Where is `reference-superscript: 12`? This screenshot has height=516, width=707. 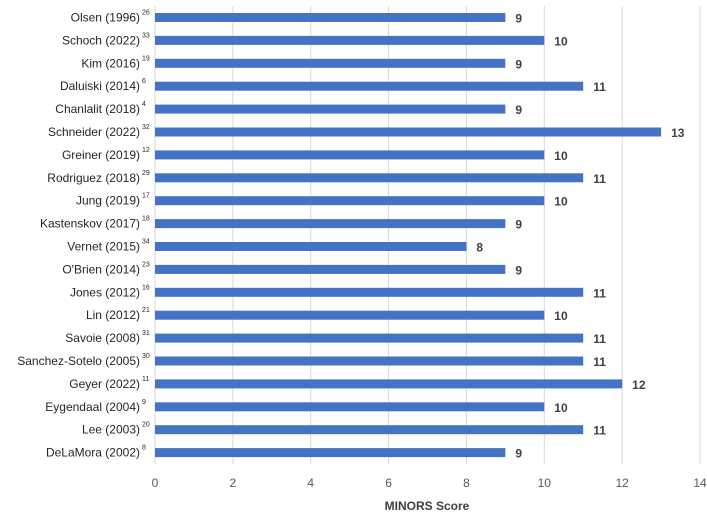 reference-superscript: 12 is located at coordinates (146, 150).